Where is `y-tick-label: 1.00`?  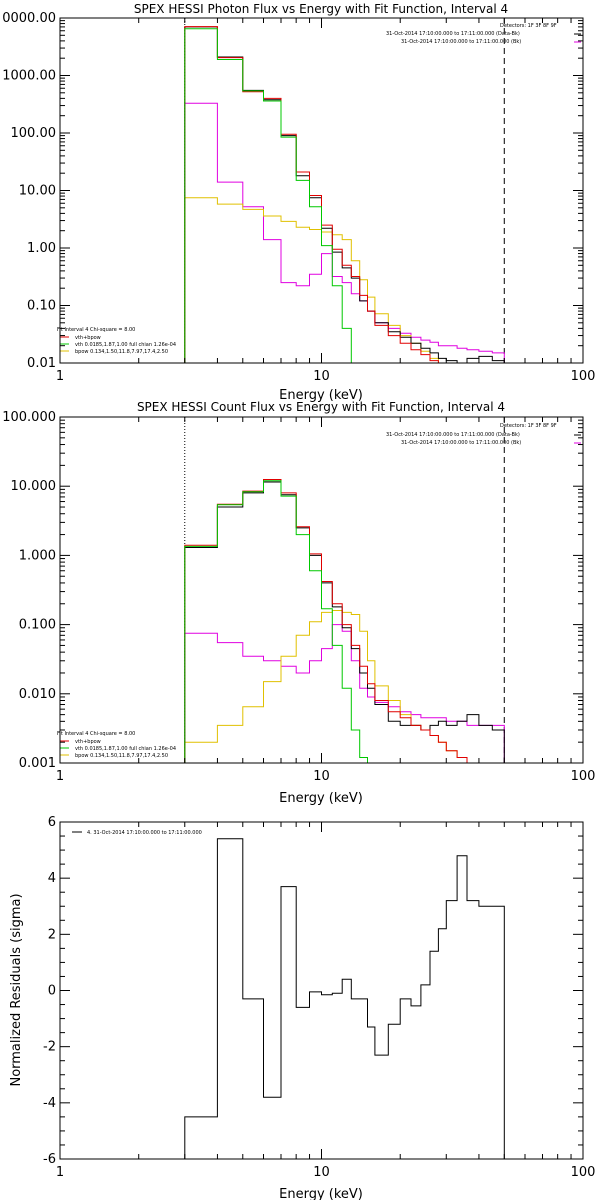
y-tick-label: 1.00 is located at coordinates (41, 248).